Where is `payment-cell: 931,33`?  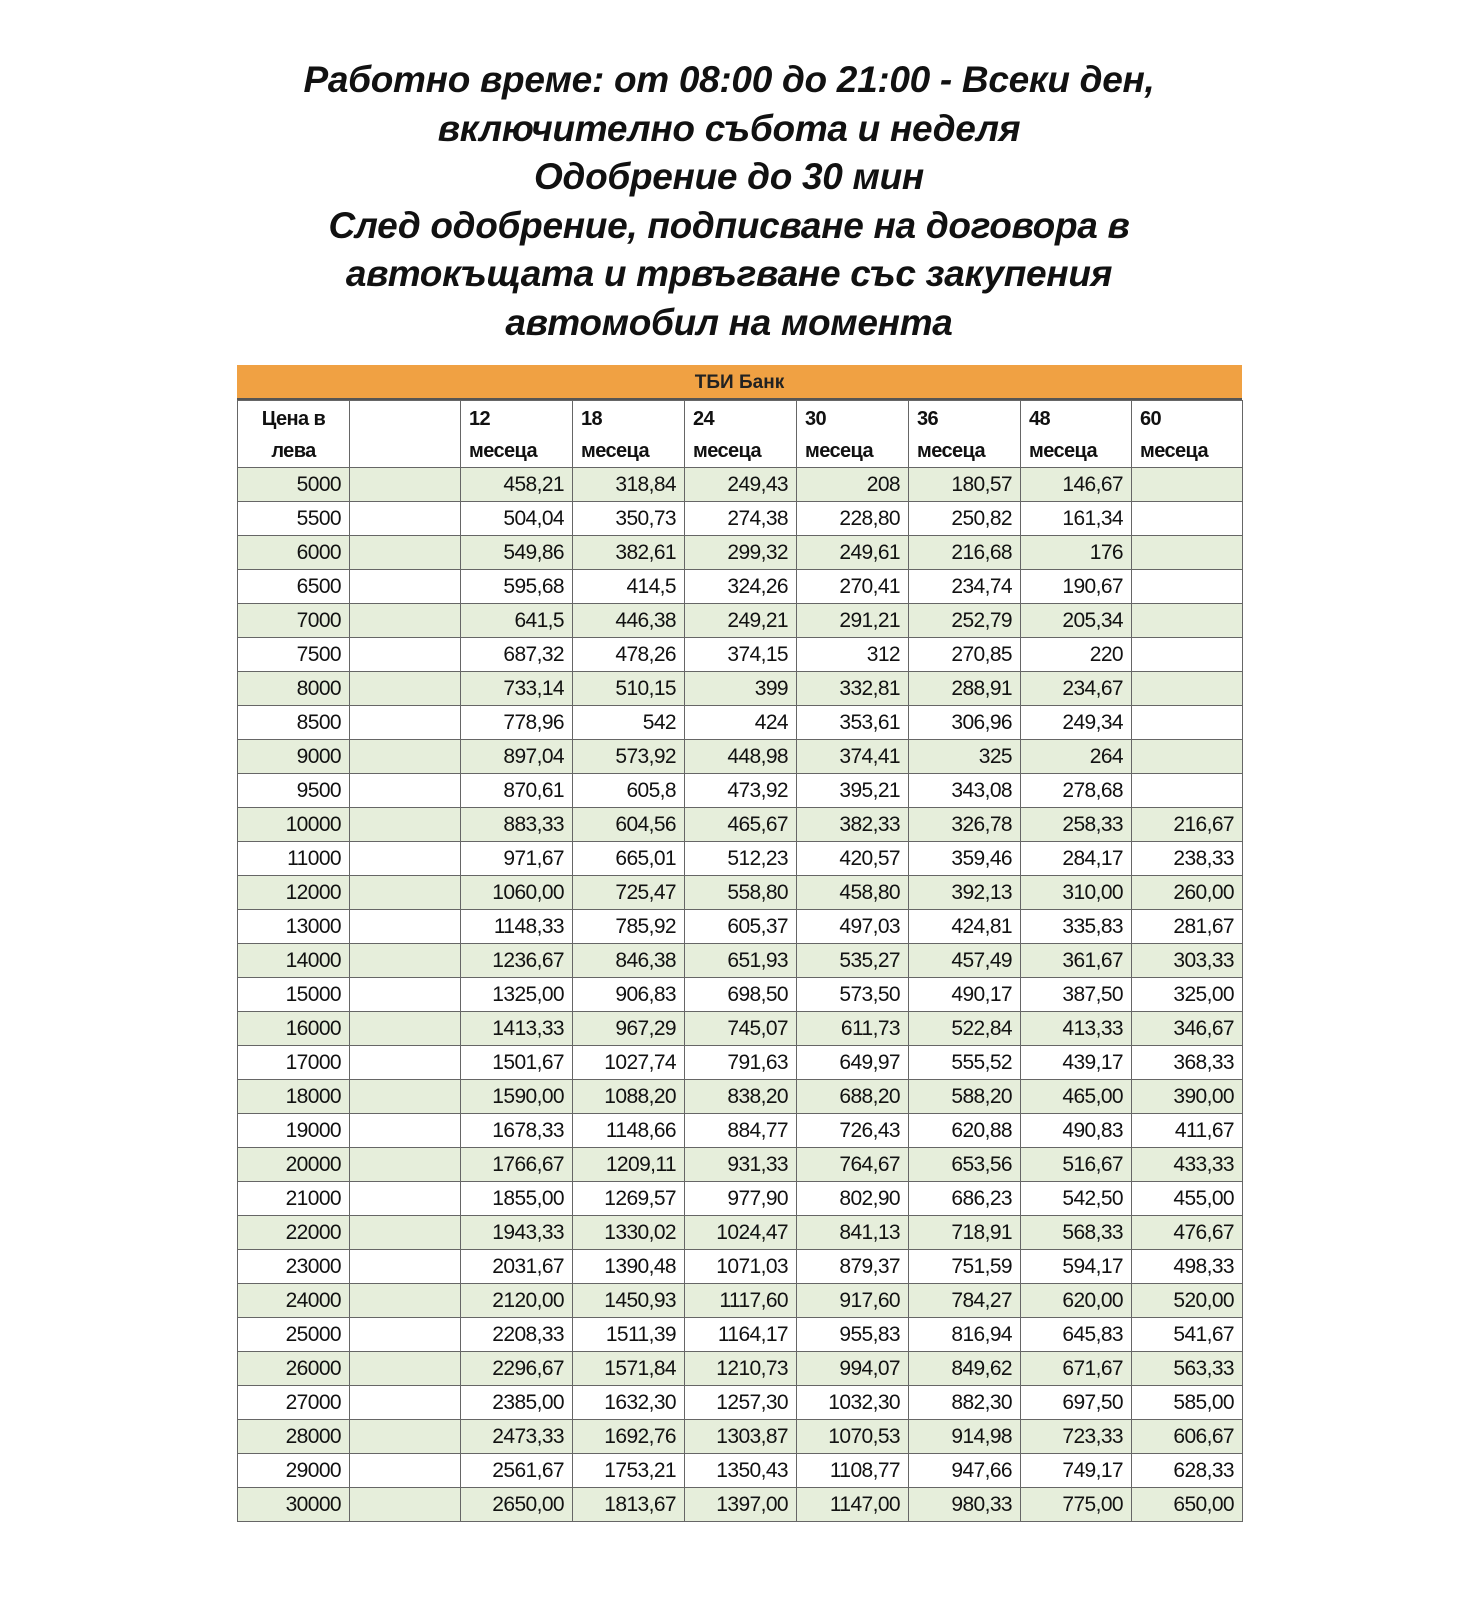
payment-cell: 931,33 is located at coordinates (740, 1164).